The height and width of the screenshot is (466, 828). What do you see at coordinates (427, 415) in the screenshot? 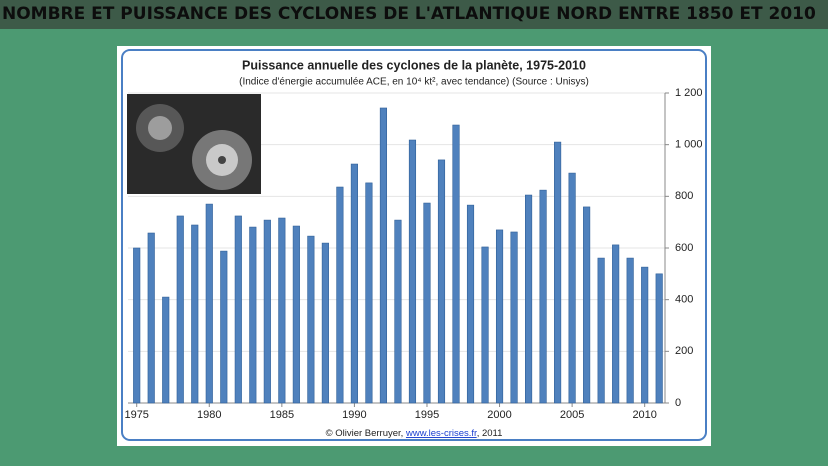
I see `x-tick-label: 1995` at bounding box center [427, 415].